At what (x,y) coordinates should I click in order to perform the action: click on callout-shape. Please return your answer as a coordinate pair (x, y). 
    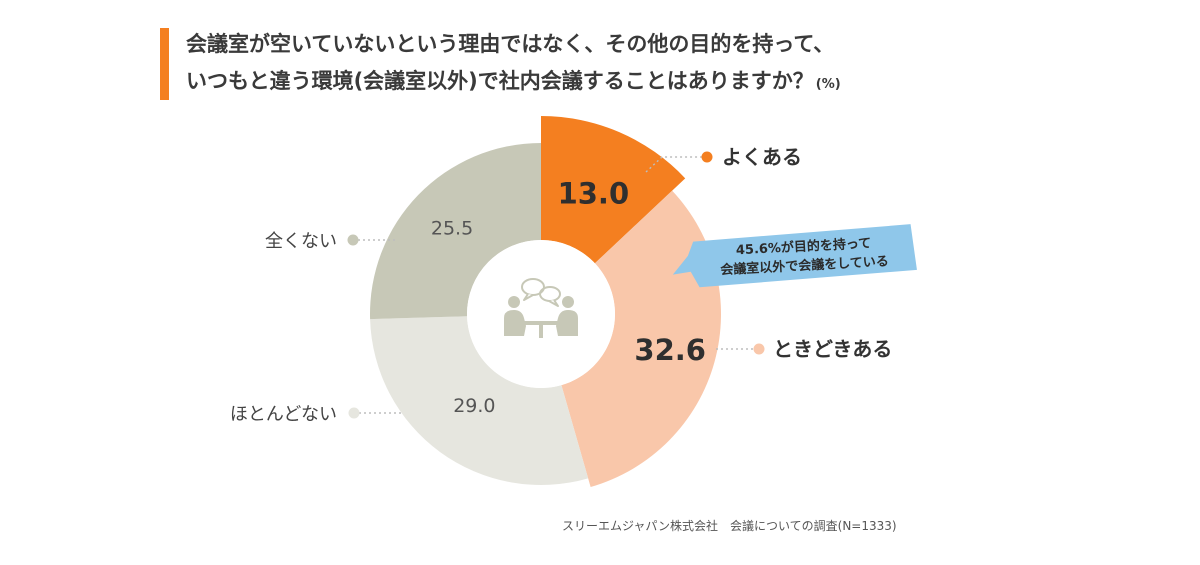
    Looking at the image, I should click on (794, 256).